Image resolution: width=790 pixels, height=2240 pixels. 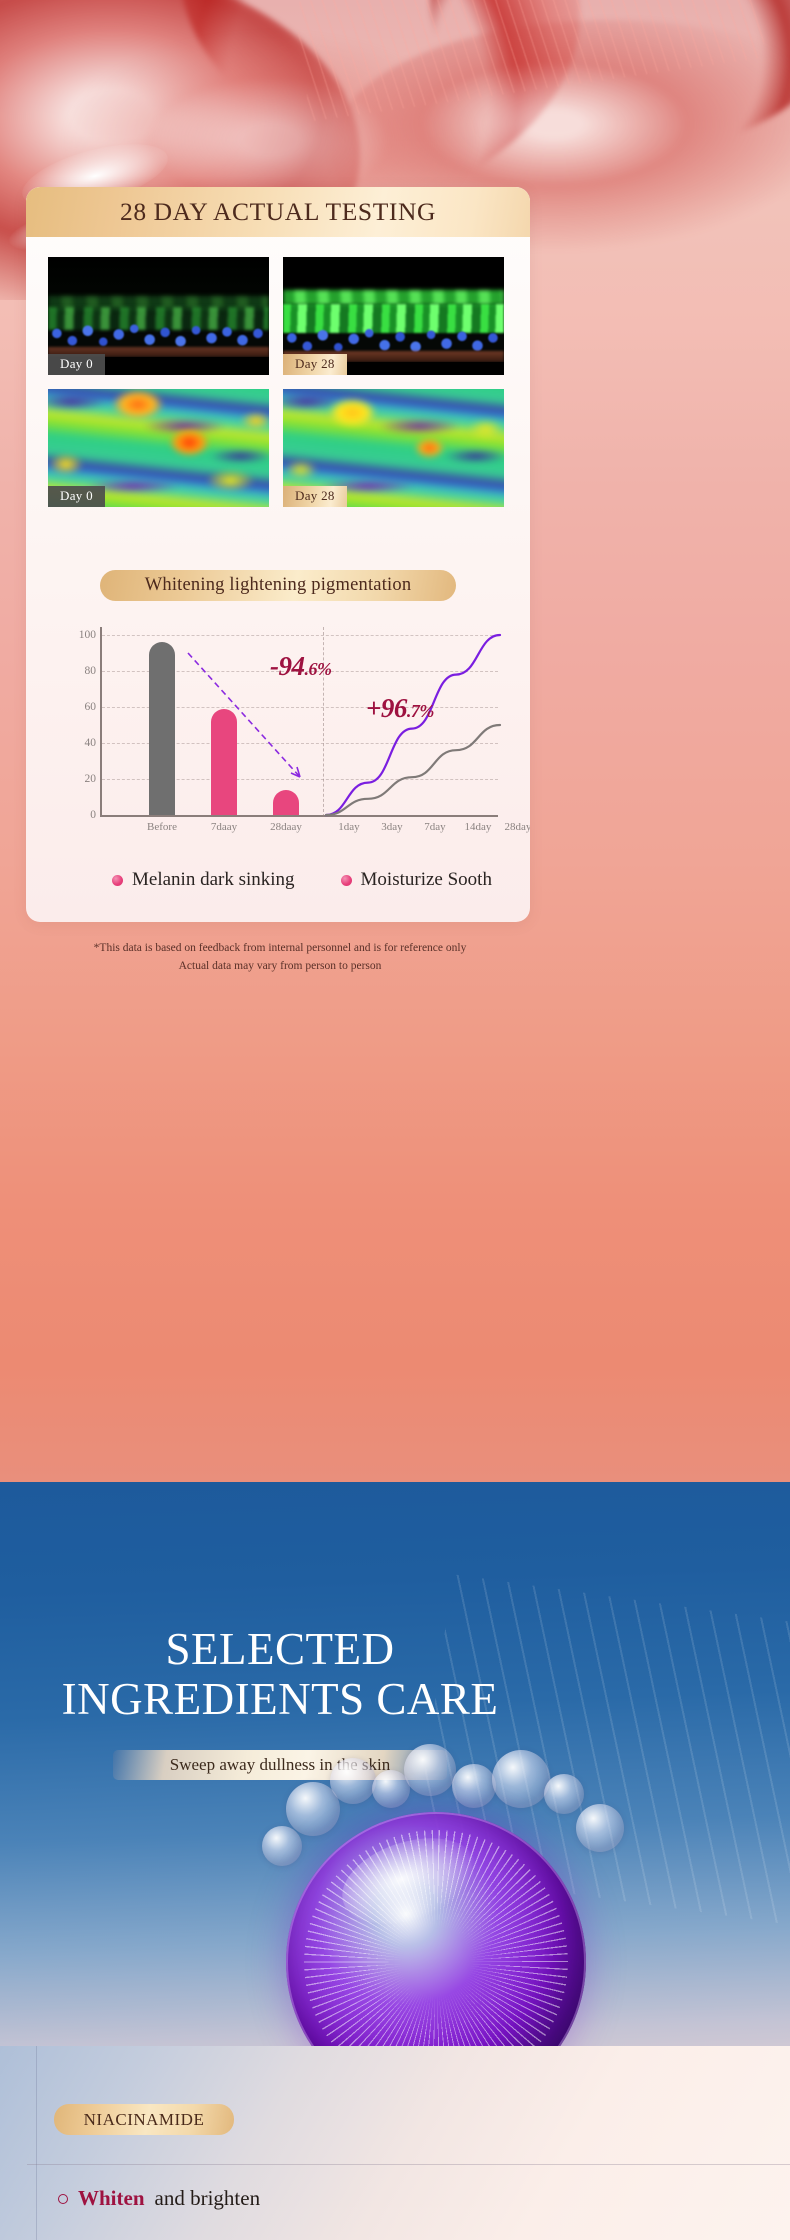 I want to click on decline-arrow-icon, so click(x=244, y=715).